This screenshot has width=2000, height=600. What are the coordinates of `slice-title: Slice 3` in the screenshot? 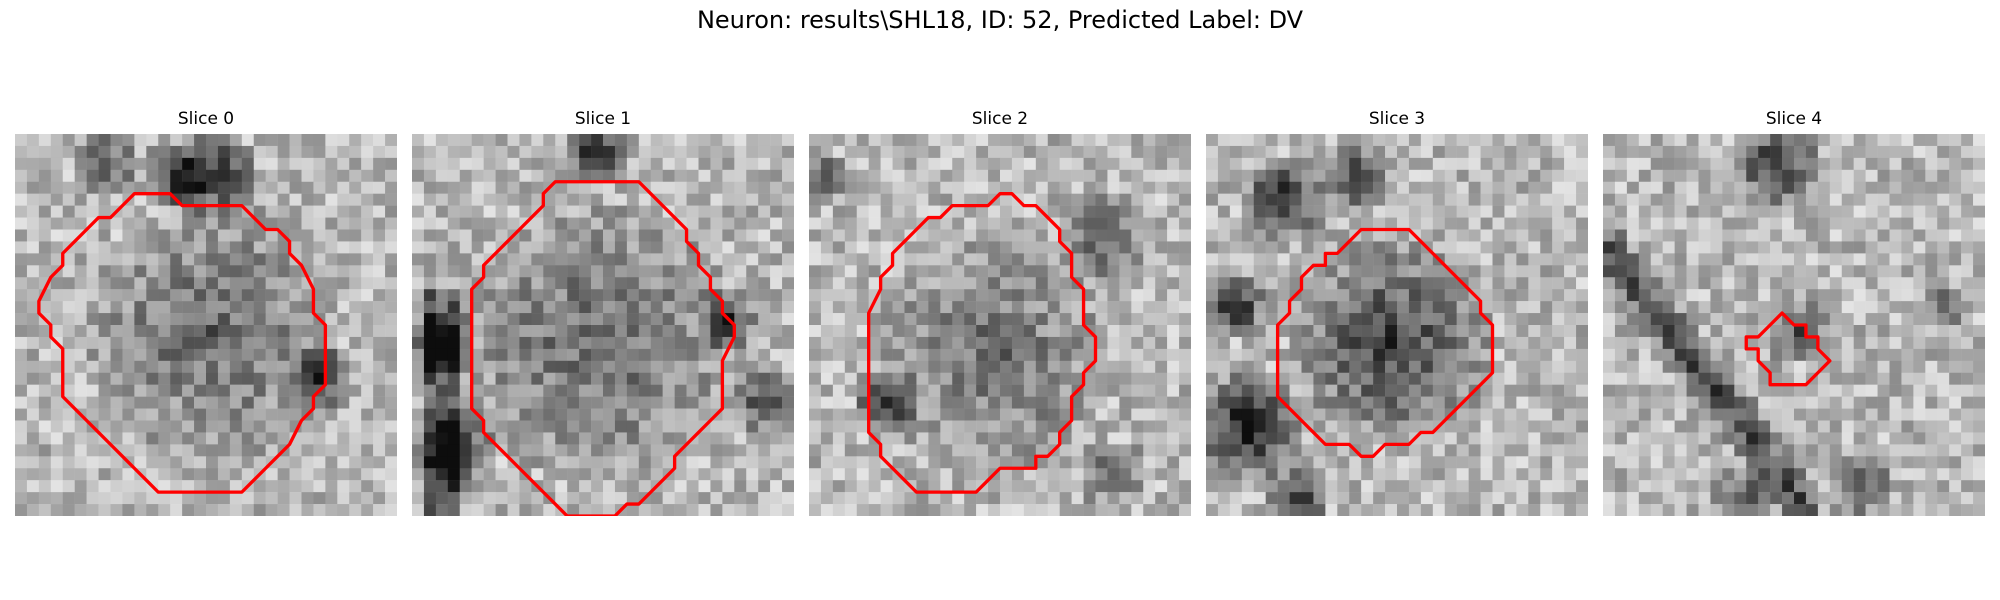 It's located at (1397, 119).